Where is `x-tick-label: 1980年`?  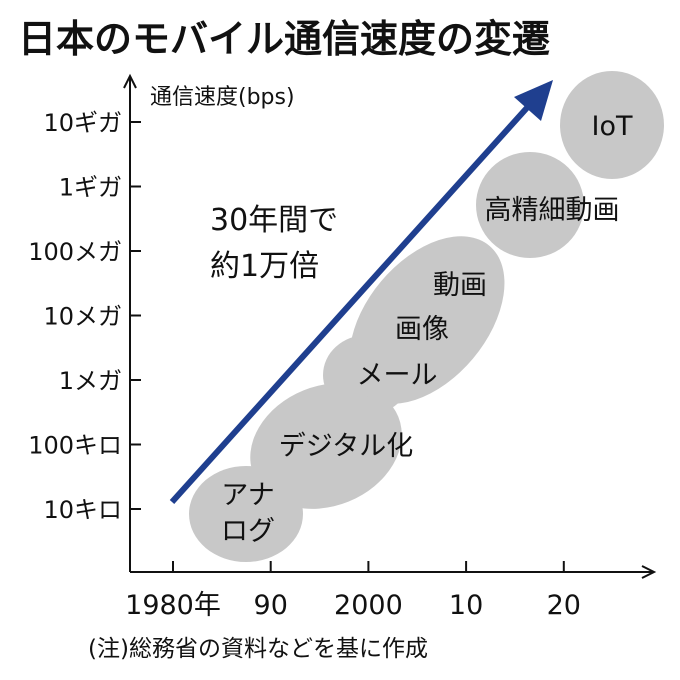 x-tick-label: 1980年 is located at coordinates (173, 605).